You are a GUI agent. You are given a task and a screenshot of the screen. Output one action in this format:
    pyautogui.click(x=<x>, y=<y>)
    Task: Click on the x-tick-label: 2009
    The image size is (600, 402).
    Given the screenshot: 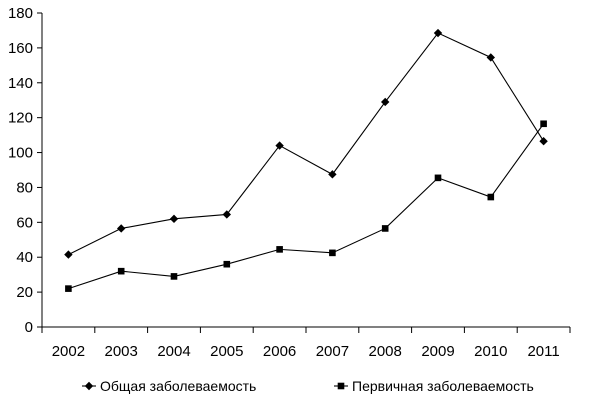 What is the action you would take?
    pyautogui.click(x=437, y=351)
    